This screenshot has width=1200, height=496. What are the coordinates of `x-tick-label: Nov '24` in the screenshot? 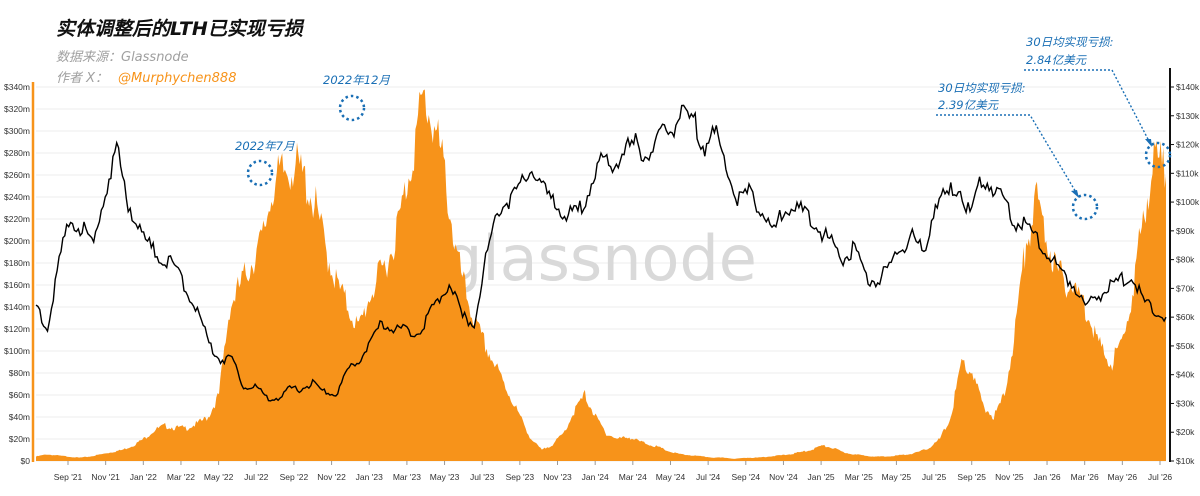 It's located at (783, 477).